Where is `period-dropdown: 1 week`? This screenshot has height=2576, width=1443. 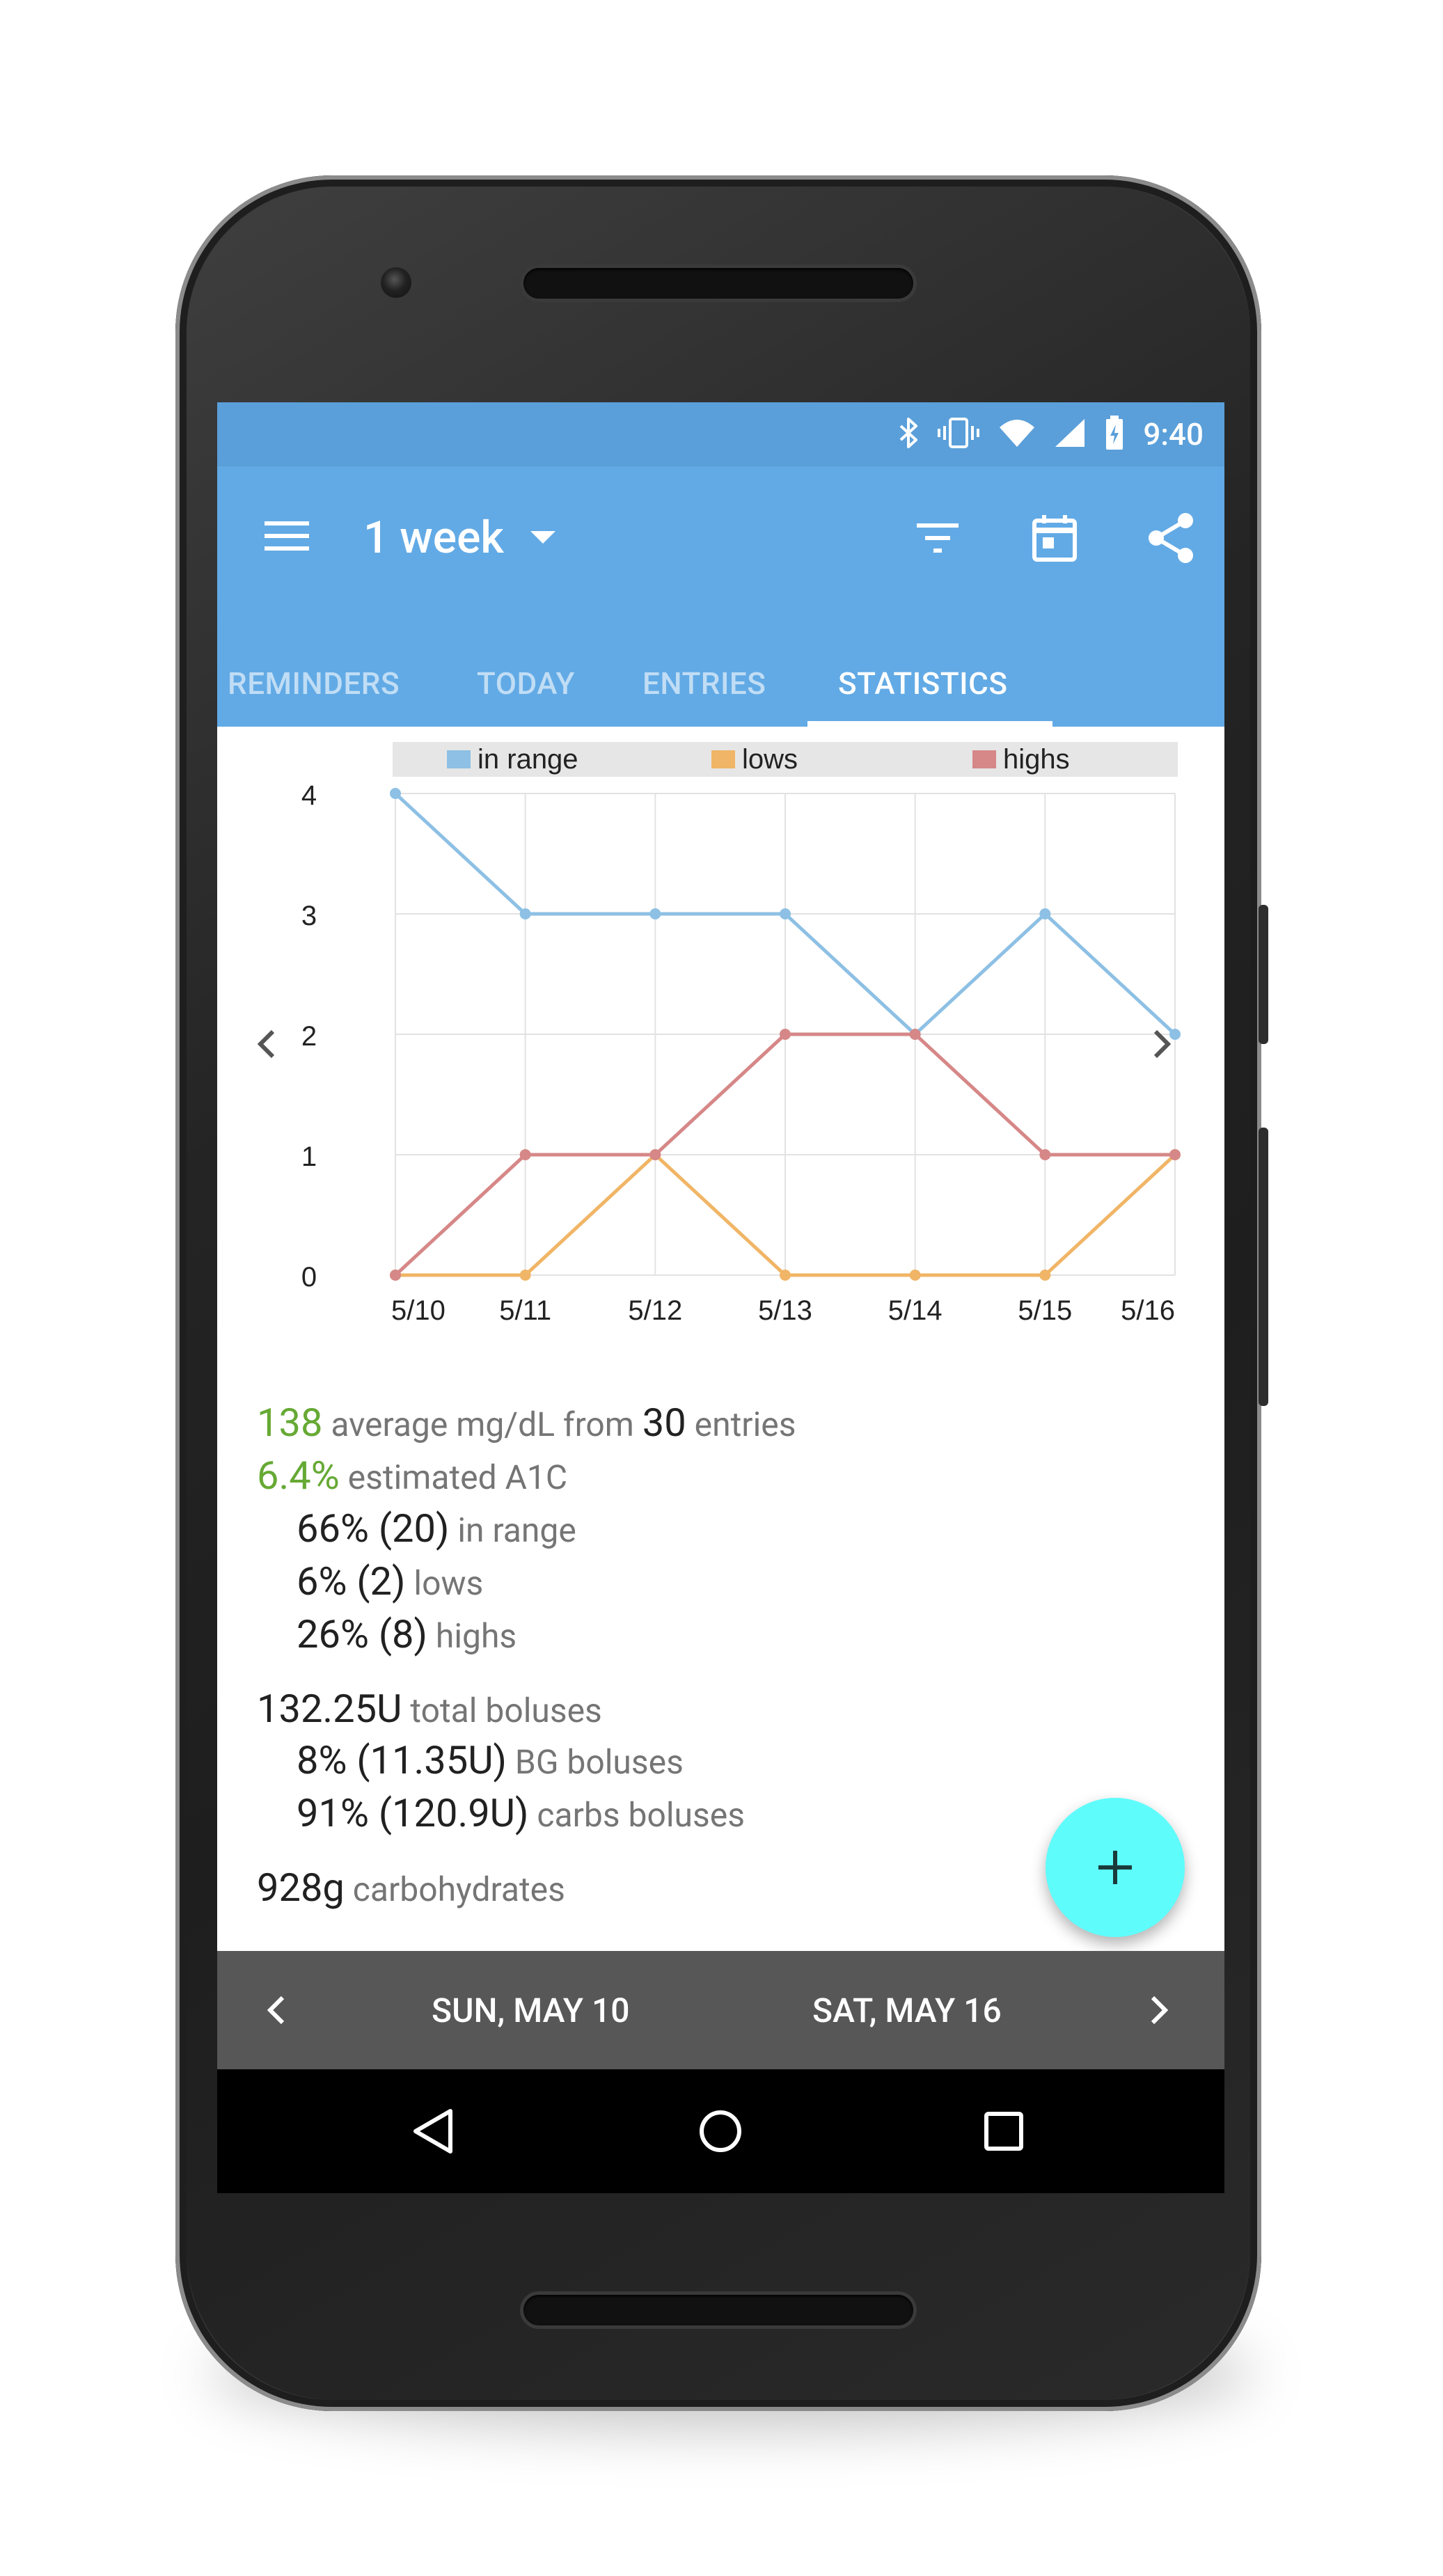
period-dropdown: 1 week is located at coordinates (459, 537).